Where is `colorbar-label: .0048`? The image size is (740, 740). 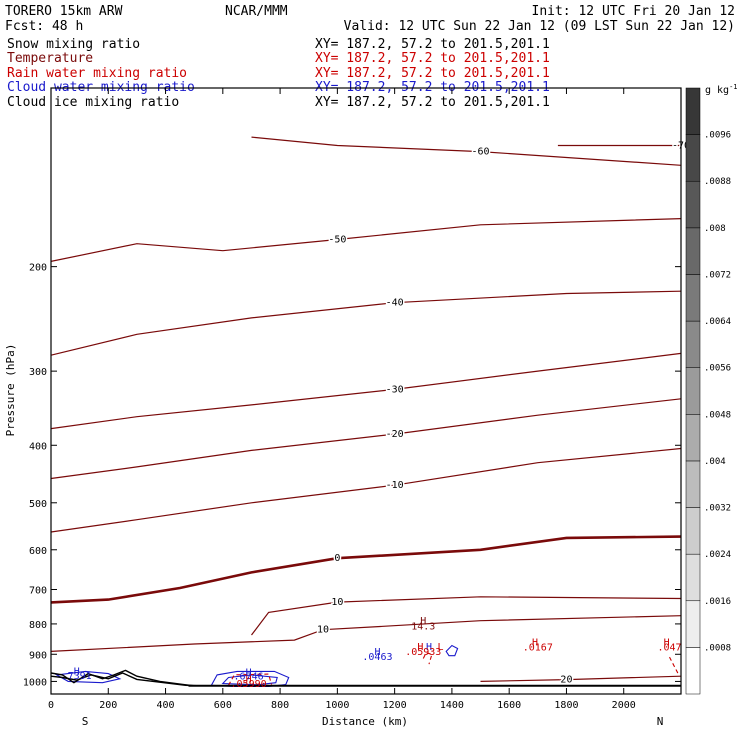 colorbar-label: .0048 is located at coordinates (717, 415).